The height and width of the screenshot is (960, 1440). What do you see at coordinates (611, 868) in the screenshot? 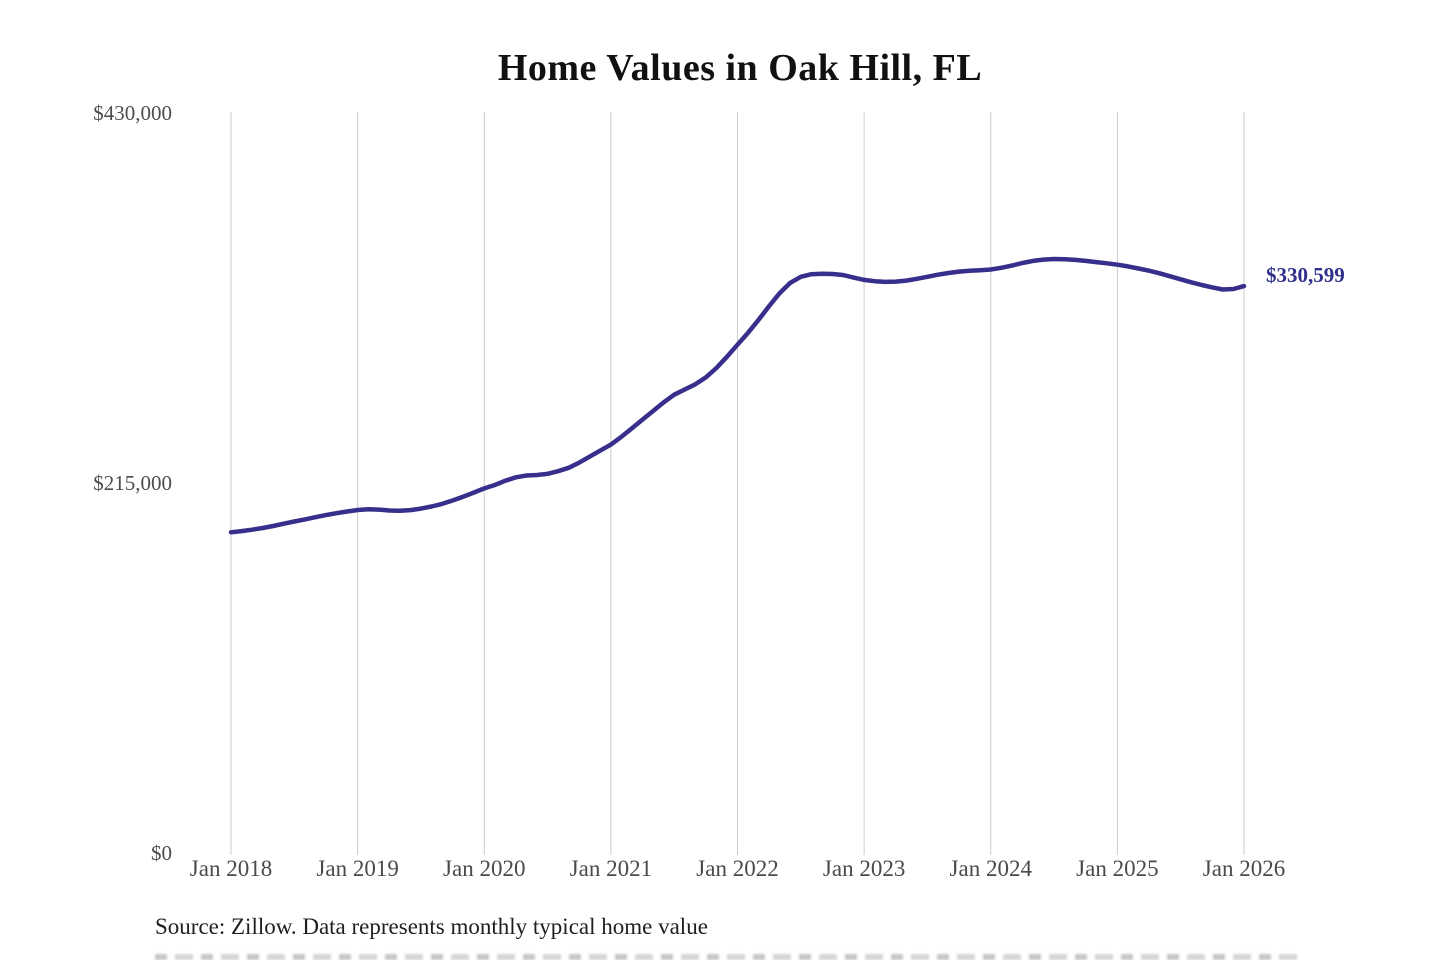
I see `x-axis-tick-jan-2021: Jan 2021` at bounding box center [611, 868].